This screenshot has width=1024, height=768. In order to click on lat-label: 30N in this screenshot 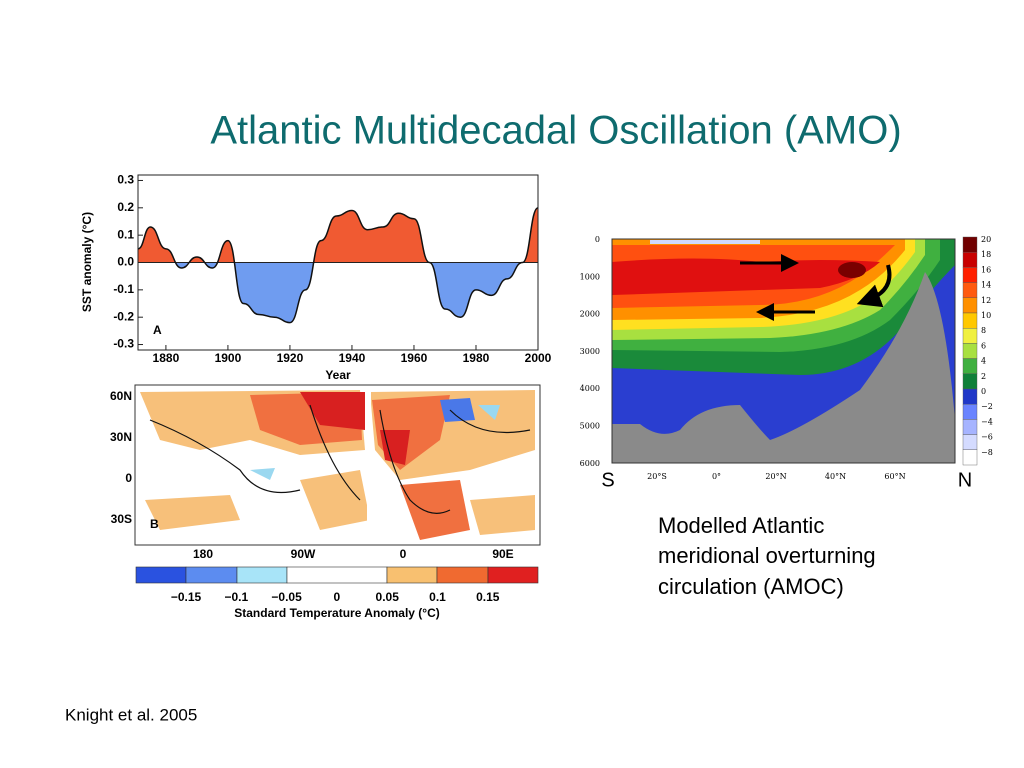, I will do `click(121, 437)`.